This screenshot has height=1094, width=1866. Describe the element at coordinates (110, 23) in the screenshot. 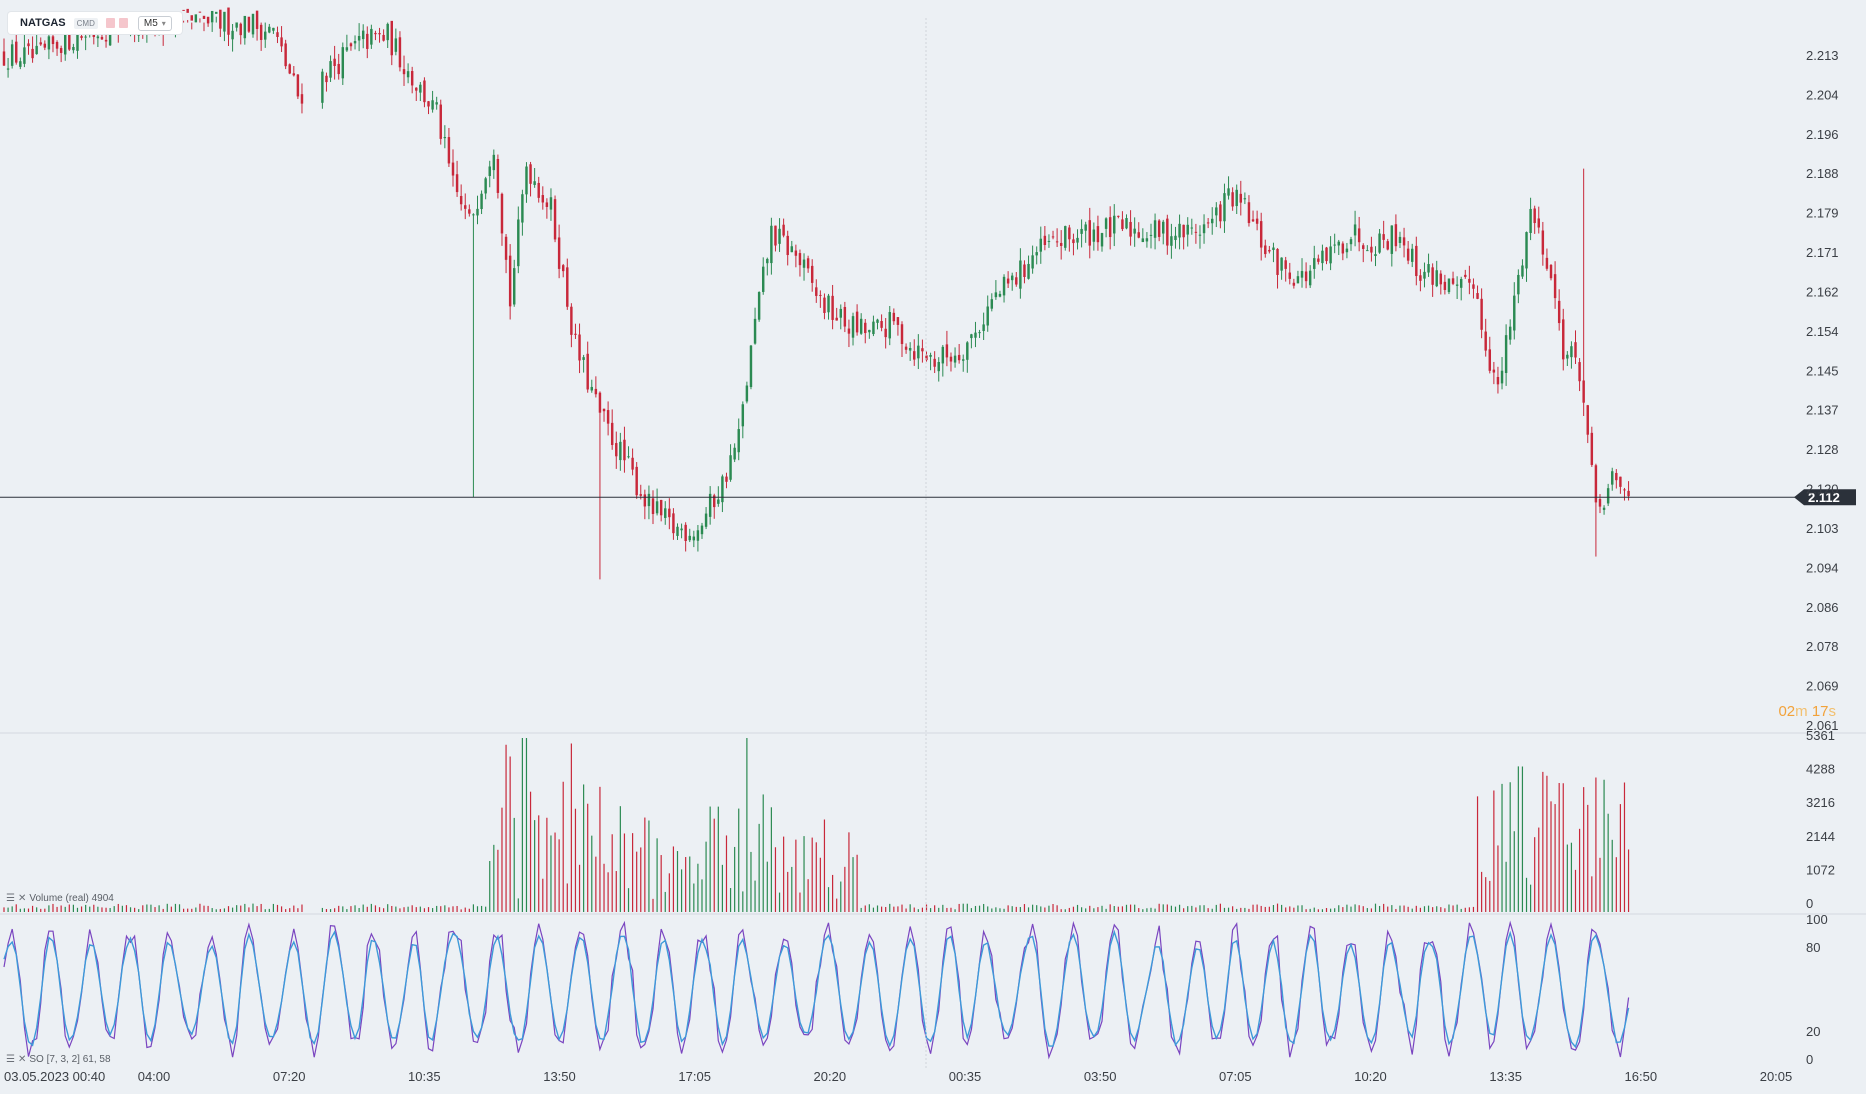

I see `chart-type-icon` at that location.